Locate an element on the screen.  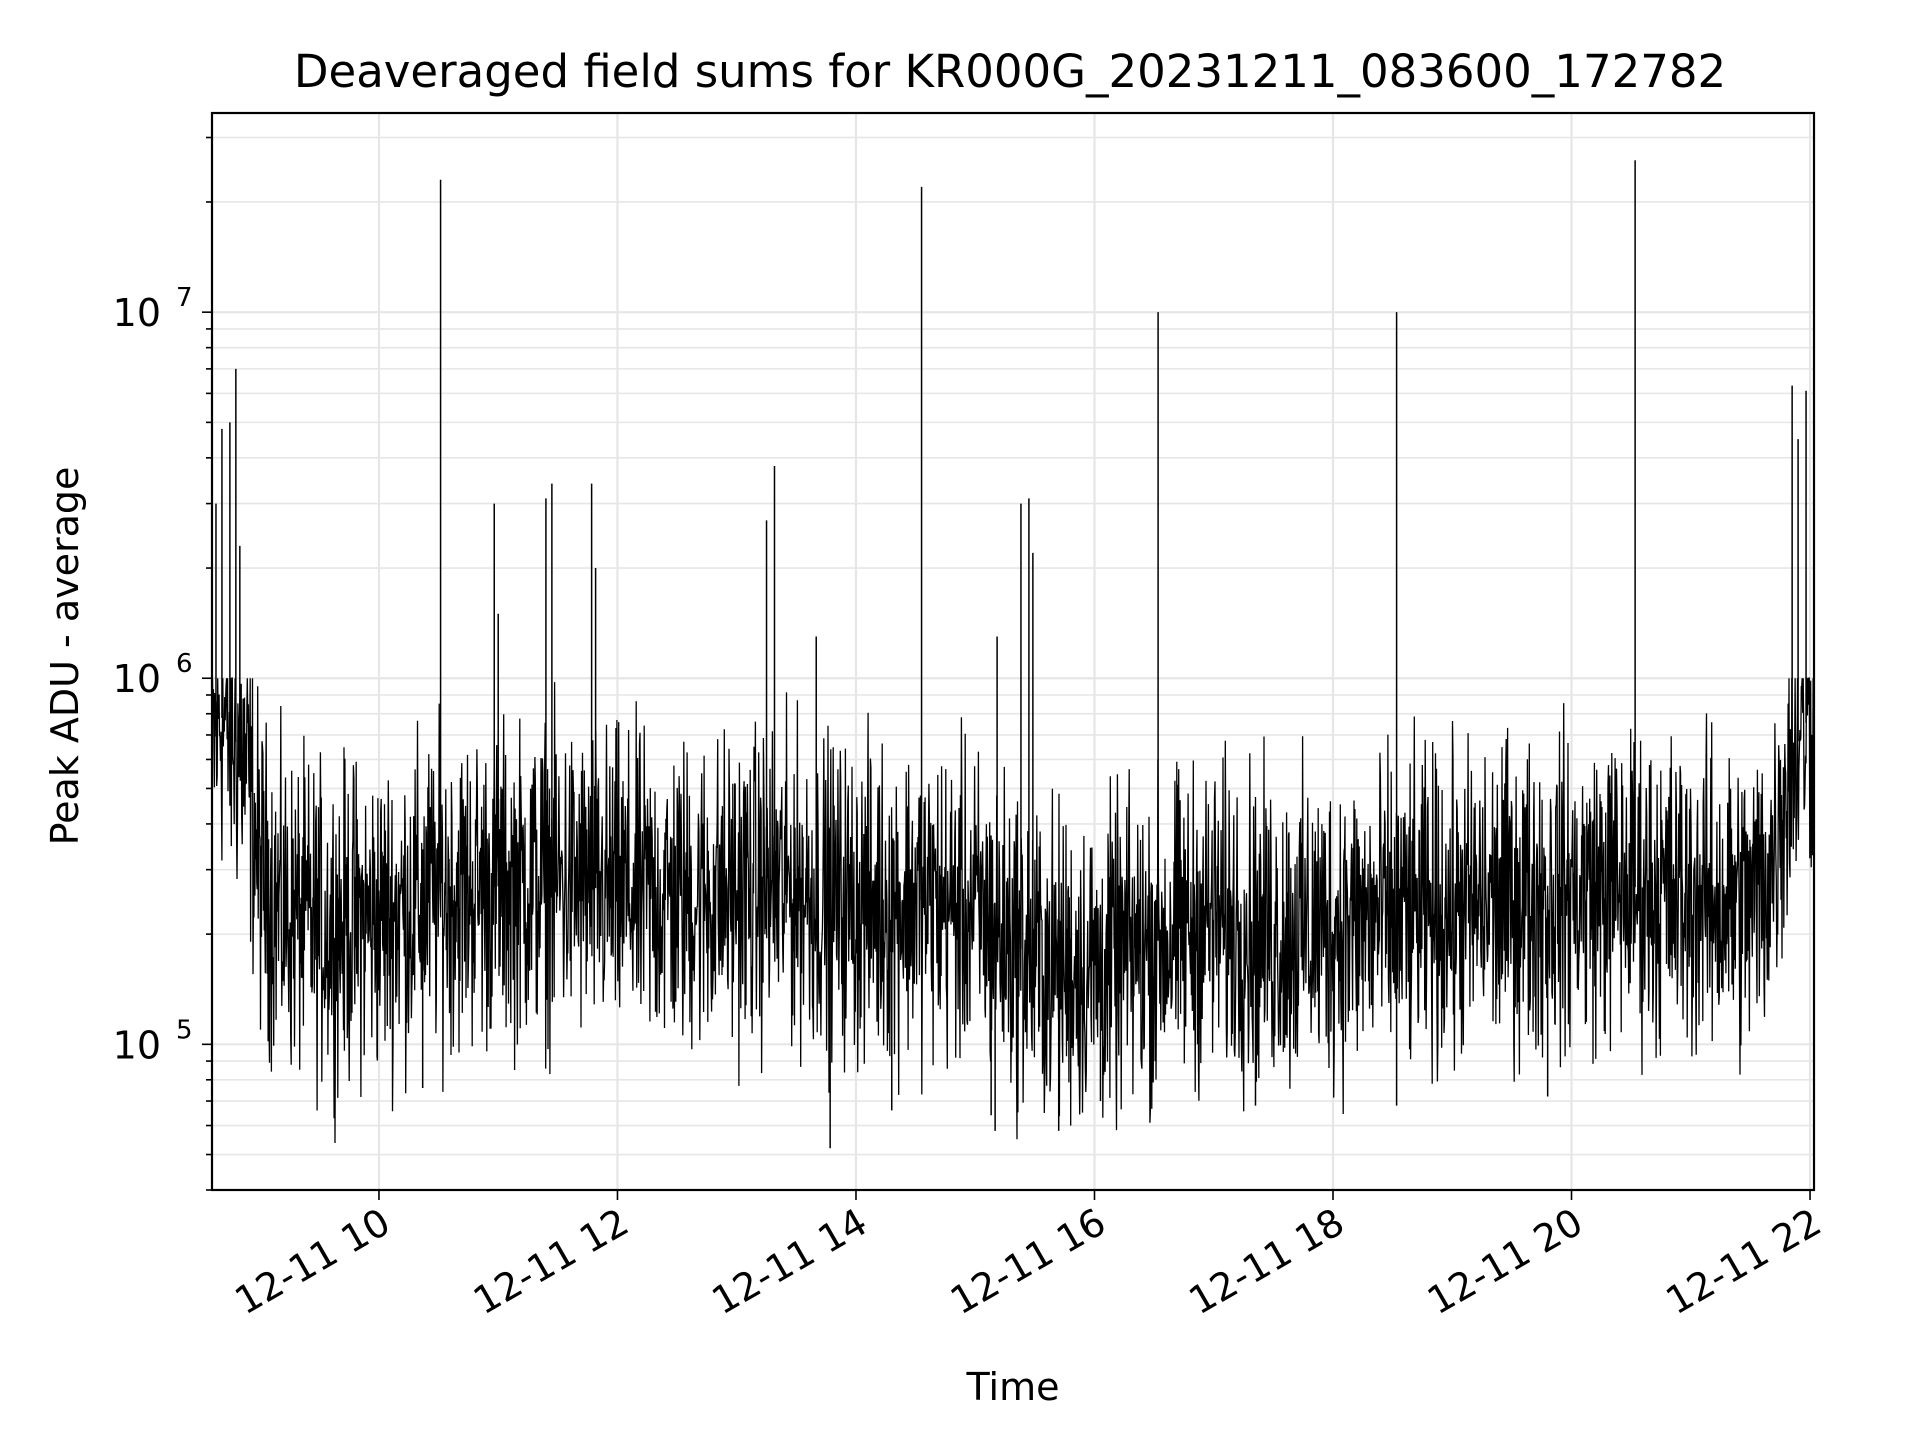
y-axis-label: Peak ADU - average is located at coordinates (65, 656).